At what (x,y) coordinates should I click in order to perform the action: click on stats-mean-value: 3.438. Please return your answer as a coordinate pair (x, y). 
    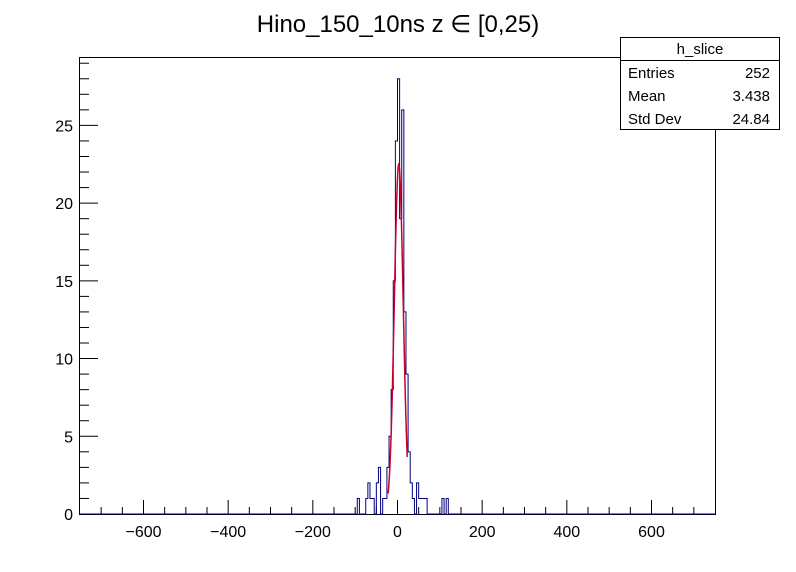
    Looking at the image, I should click on (751, 96).